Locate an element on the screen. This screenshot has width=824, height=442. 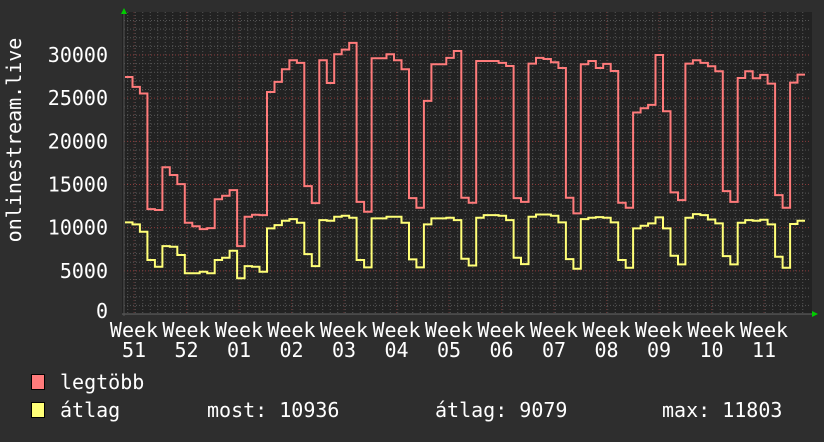
x-tick-label: Week 52 is located at coordinates (186, 340).